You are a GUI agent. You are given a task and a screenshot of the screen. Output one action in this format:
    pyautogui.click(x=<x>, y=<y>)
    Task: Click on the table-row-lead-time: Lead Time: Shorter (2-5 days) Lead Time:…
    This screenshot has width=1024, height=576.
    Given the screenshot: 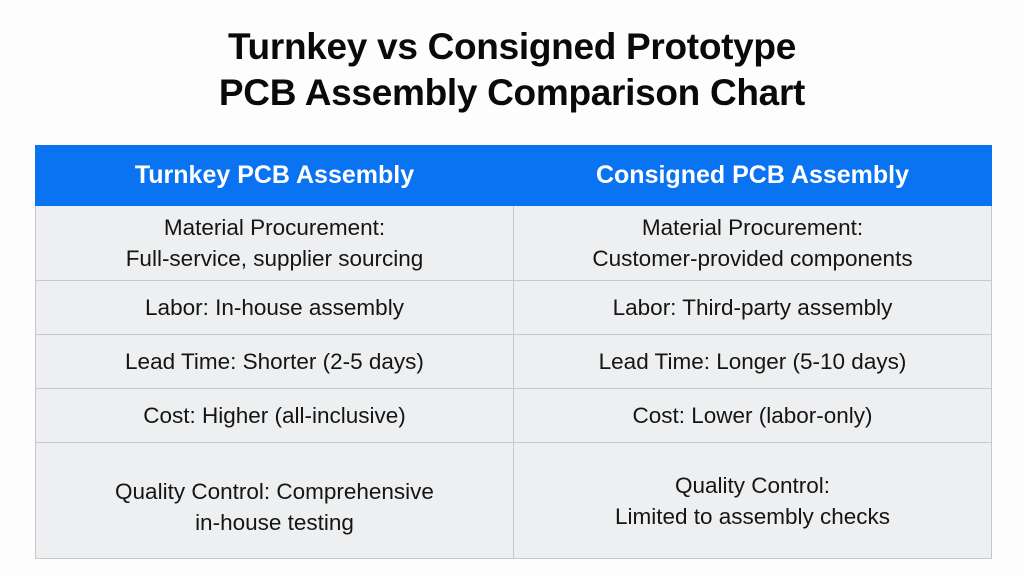 What is the action you would take?
    pyautogui.click(x=513, y=361)
    